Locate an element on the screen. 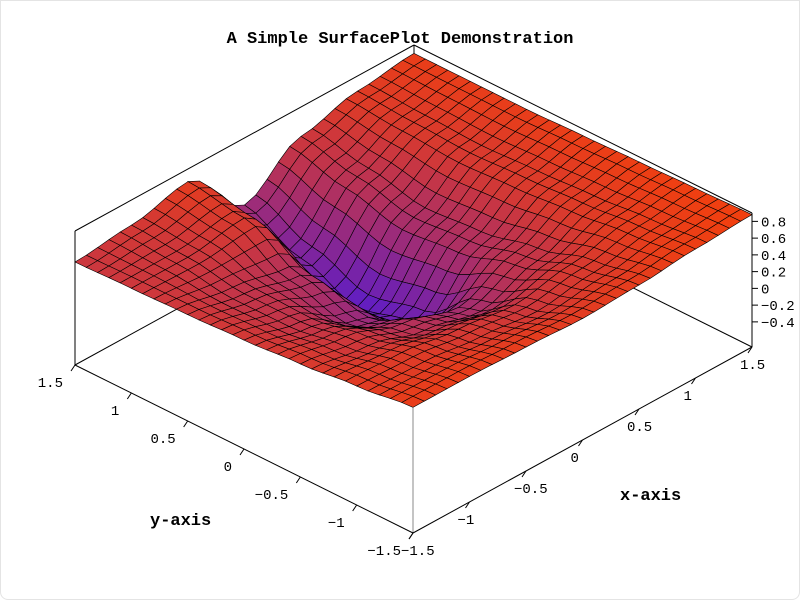 The height and width of the screenshot is (600, 800). surface-patch is located at coordinates (413, 401).